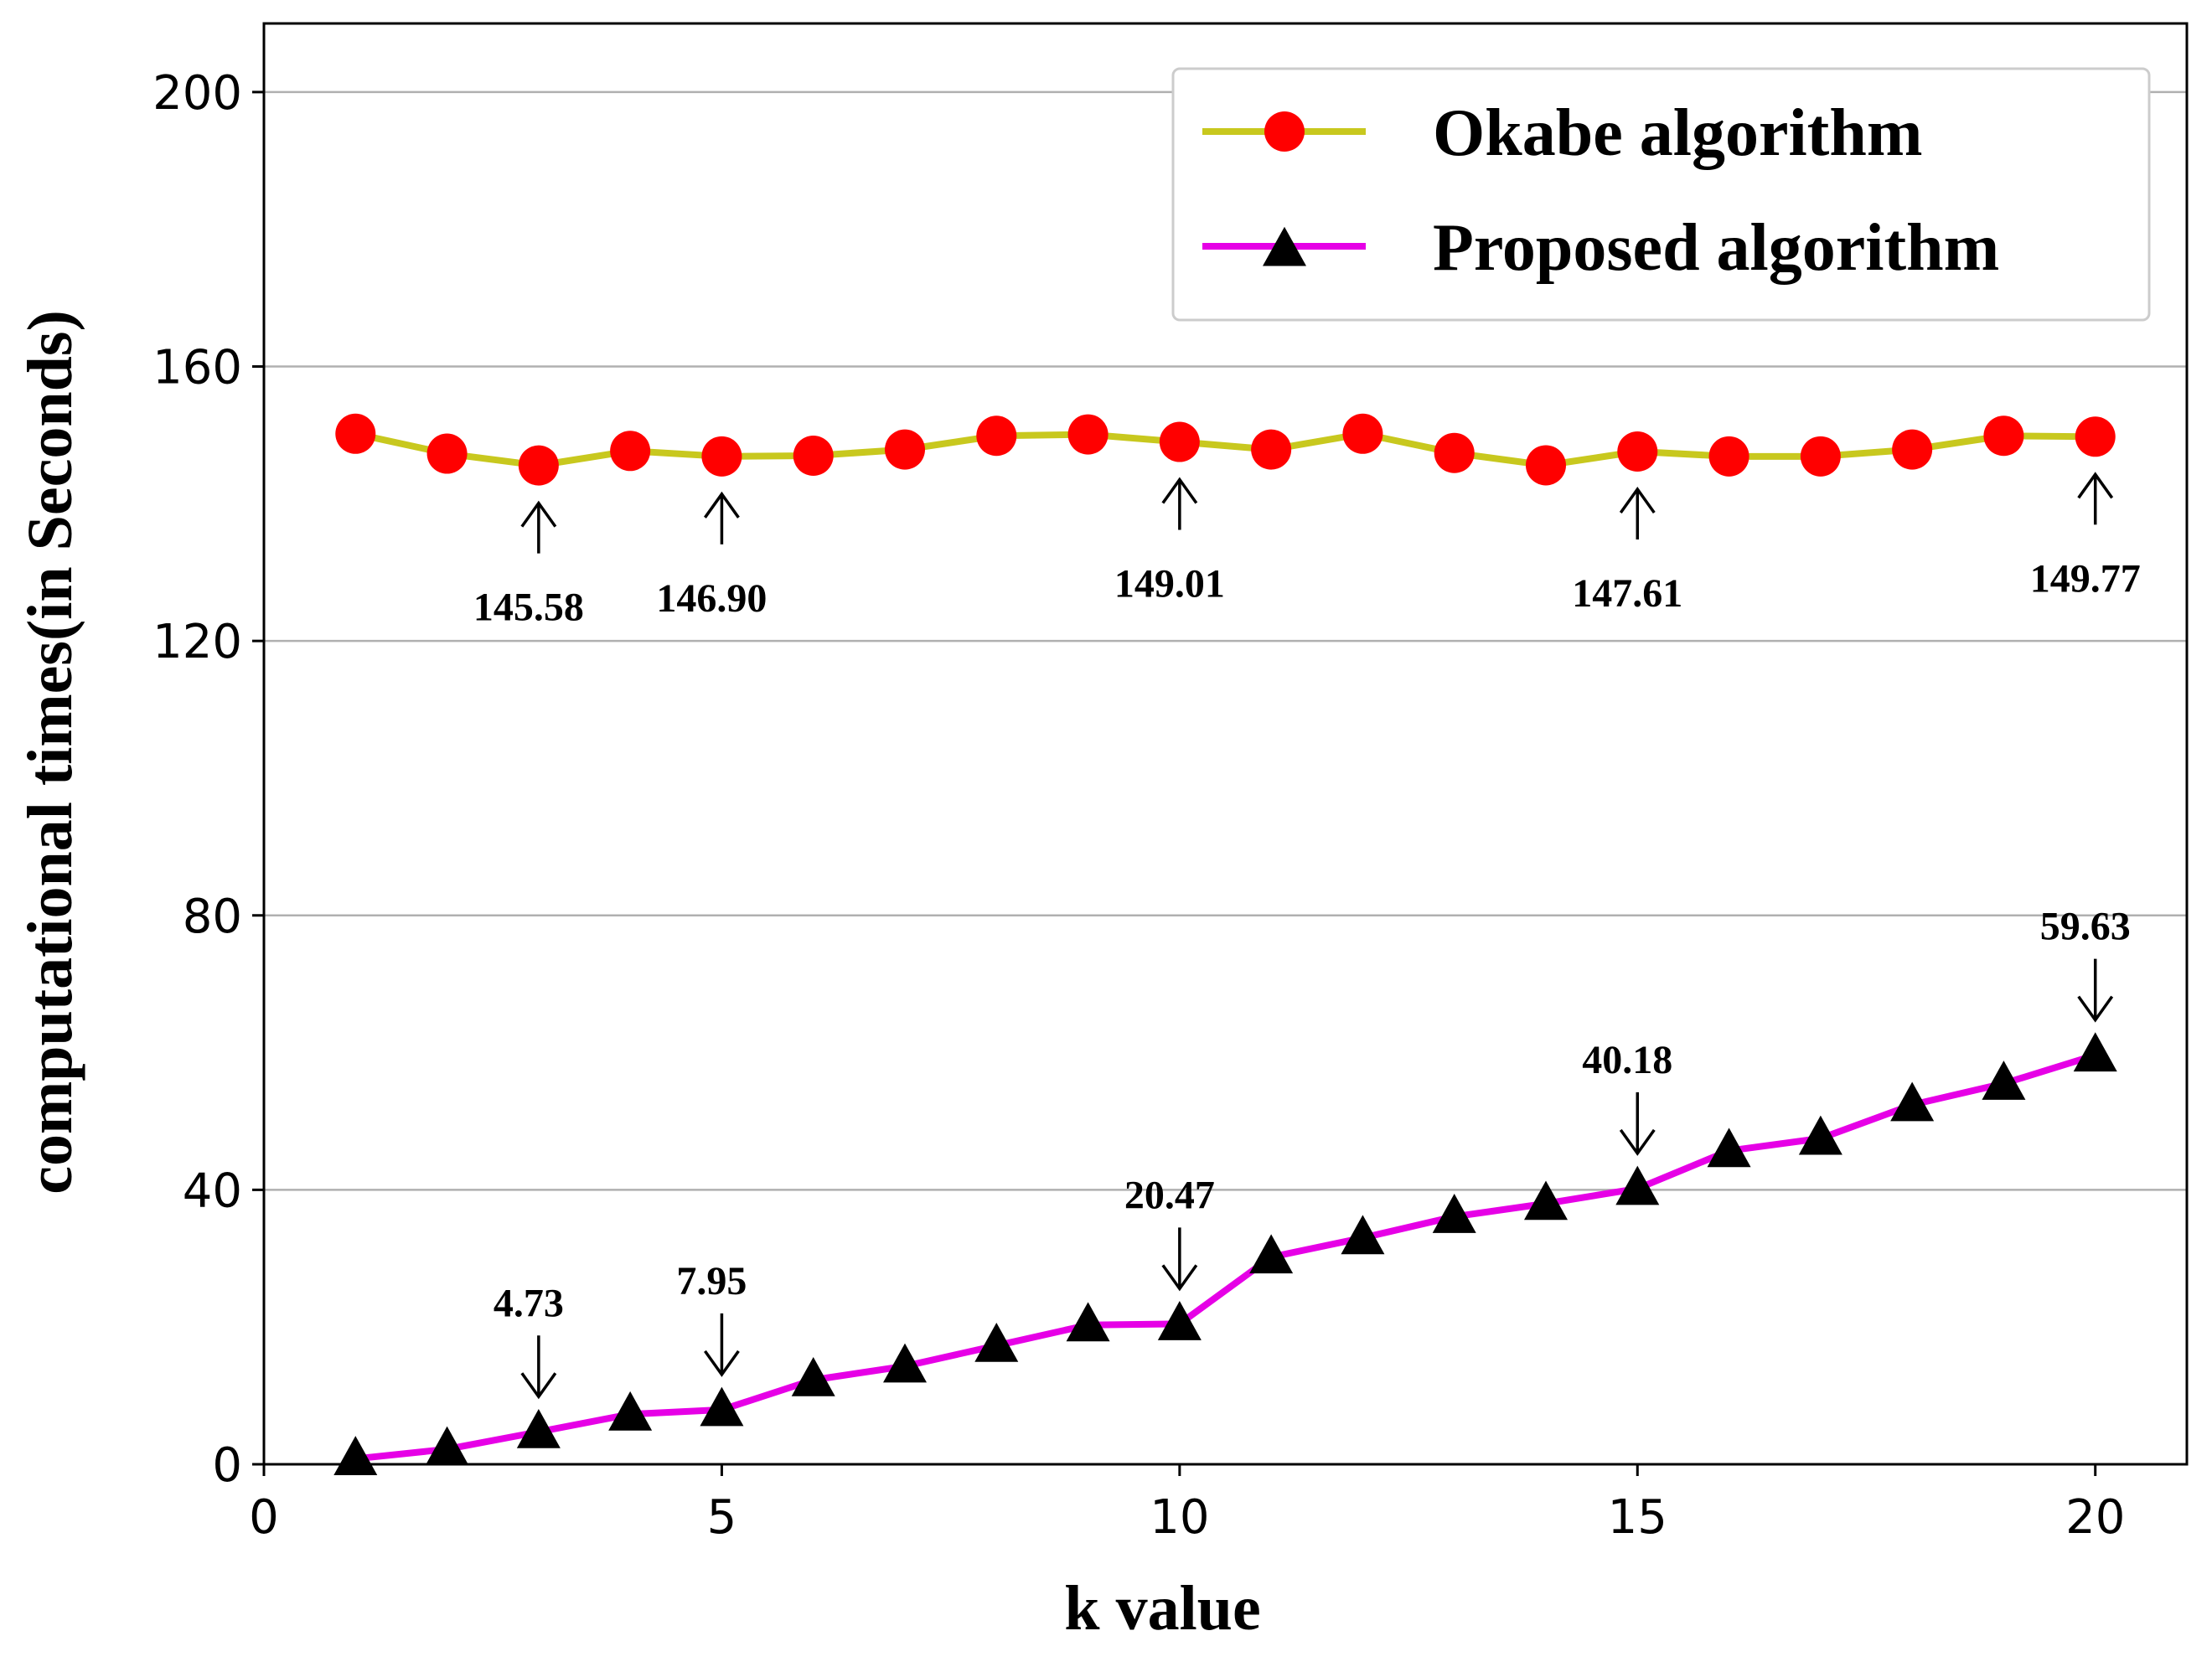 The image size is (2212, 1667). Describe the element at coordinates (1627, 594) in the screenshot. I see `annotation-label: 147.61` at that location.